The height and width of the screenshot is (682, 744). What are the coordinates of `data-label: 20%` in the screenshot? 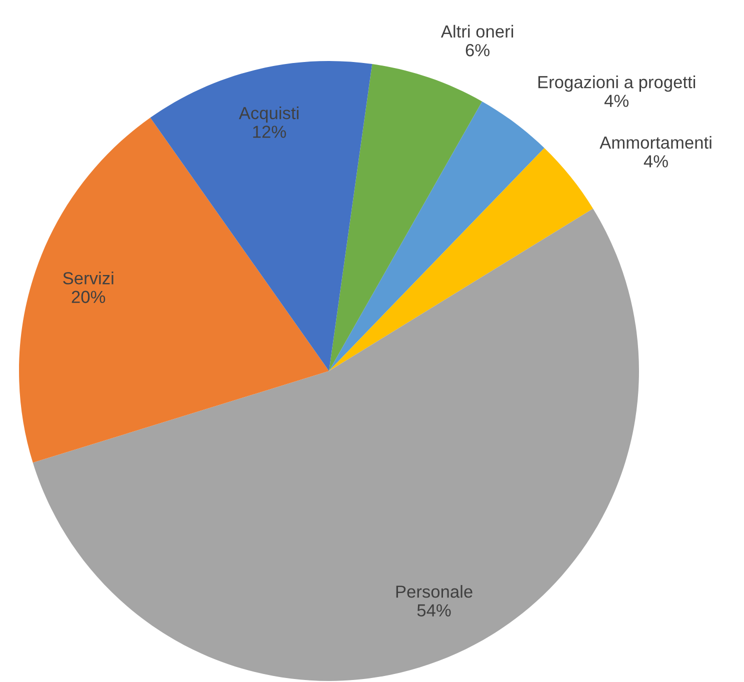 It's located at (89, 297).